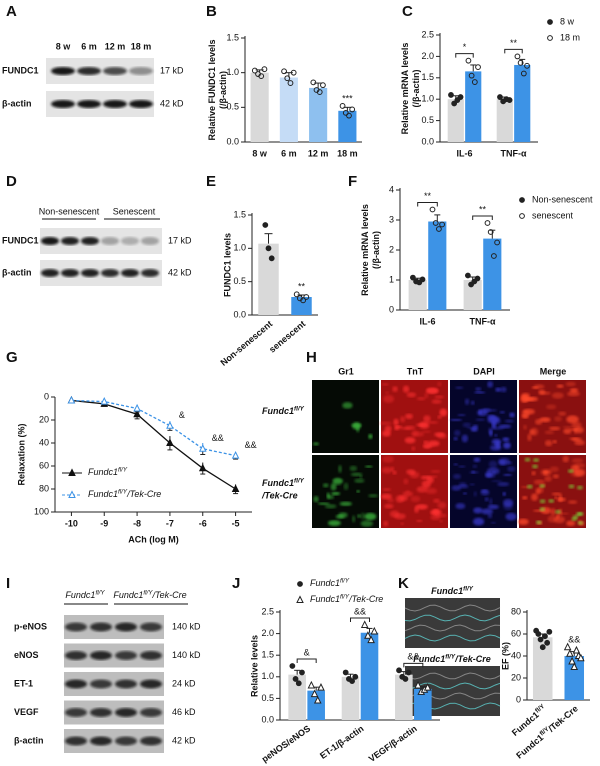 The image size is (600, 766). Describe the element at coordinates (170, 523) in the screenshot. I see `x-tick-label: -7` at that location.